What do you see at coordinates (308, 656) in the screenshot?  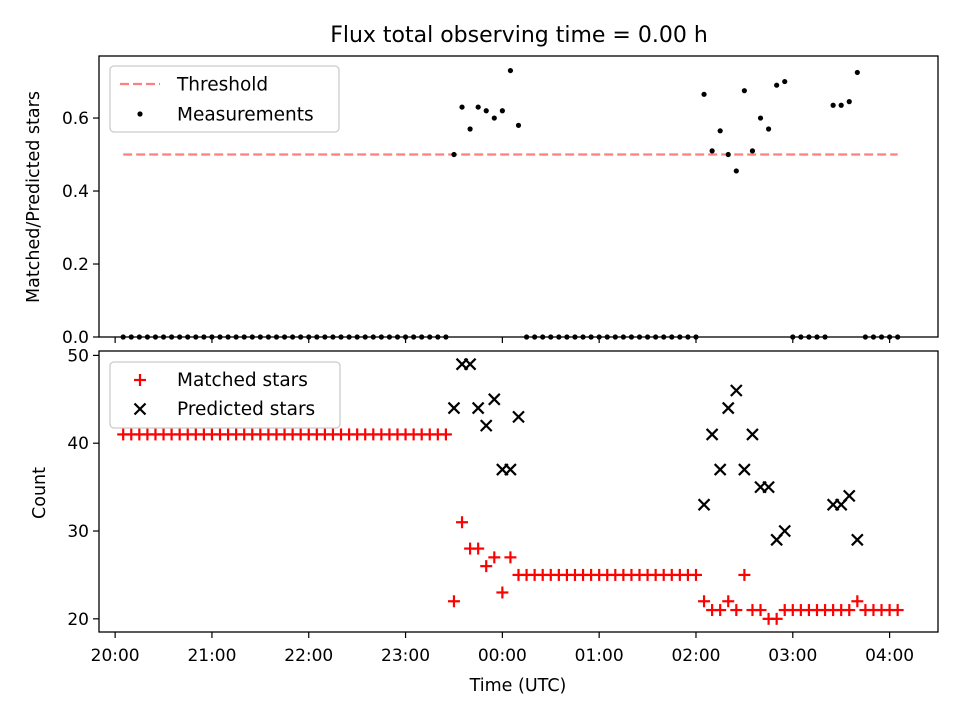 I see `bottom-x-tick-label: 22:00` at bounding box center [308, 656].